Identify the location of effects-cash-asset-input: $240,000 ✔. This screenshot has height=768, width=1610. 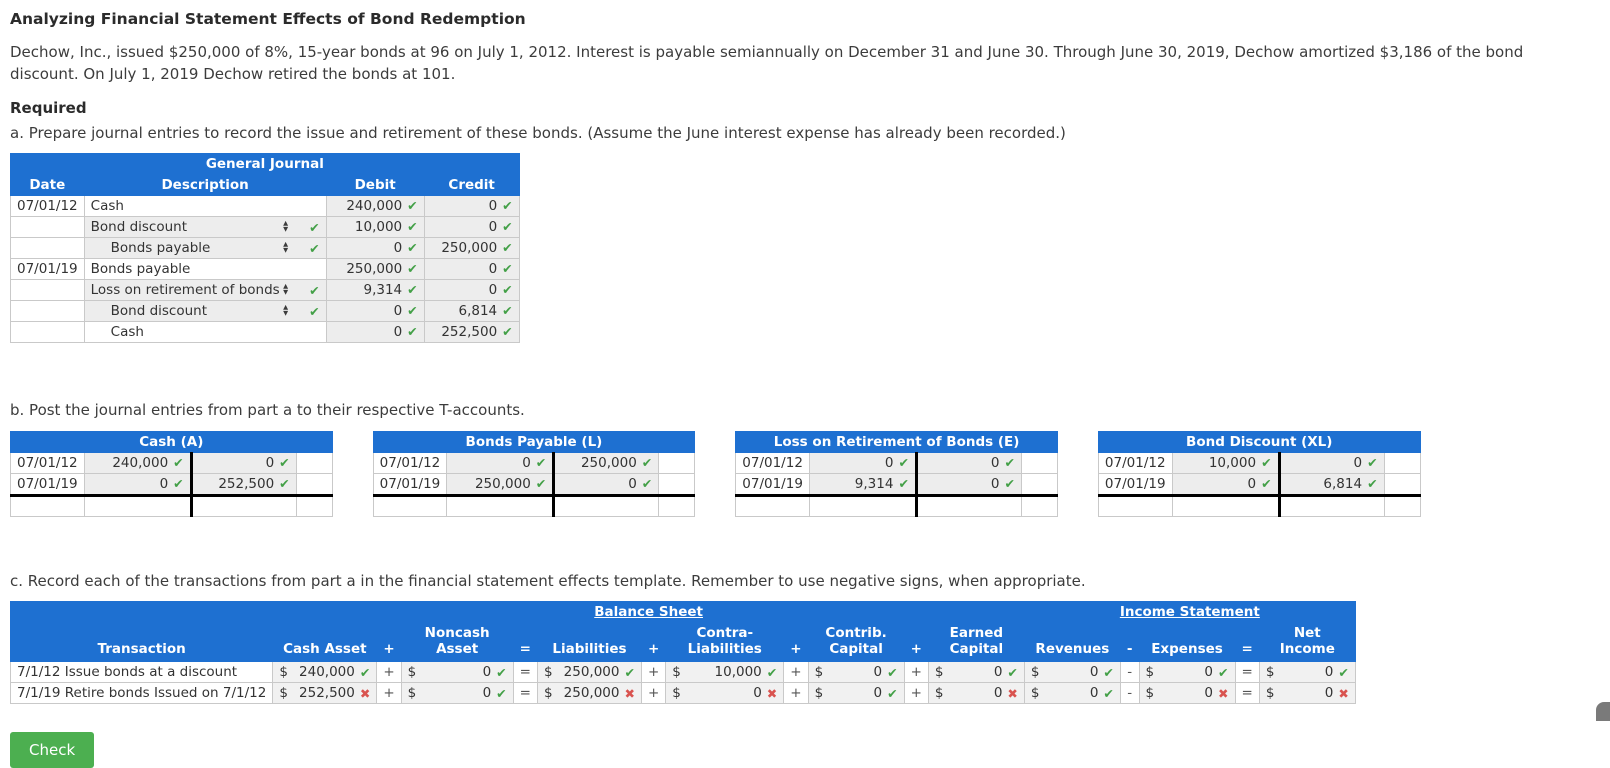
(325, 672).